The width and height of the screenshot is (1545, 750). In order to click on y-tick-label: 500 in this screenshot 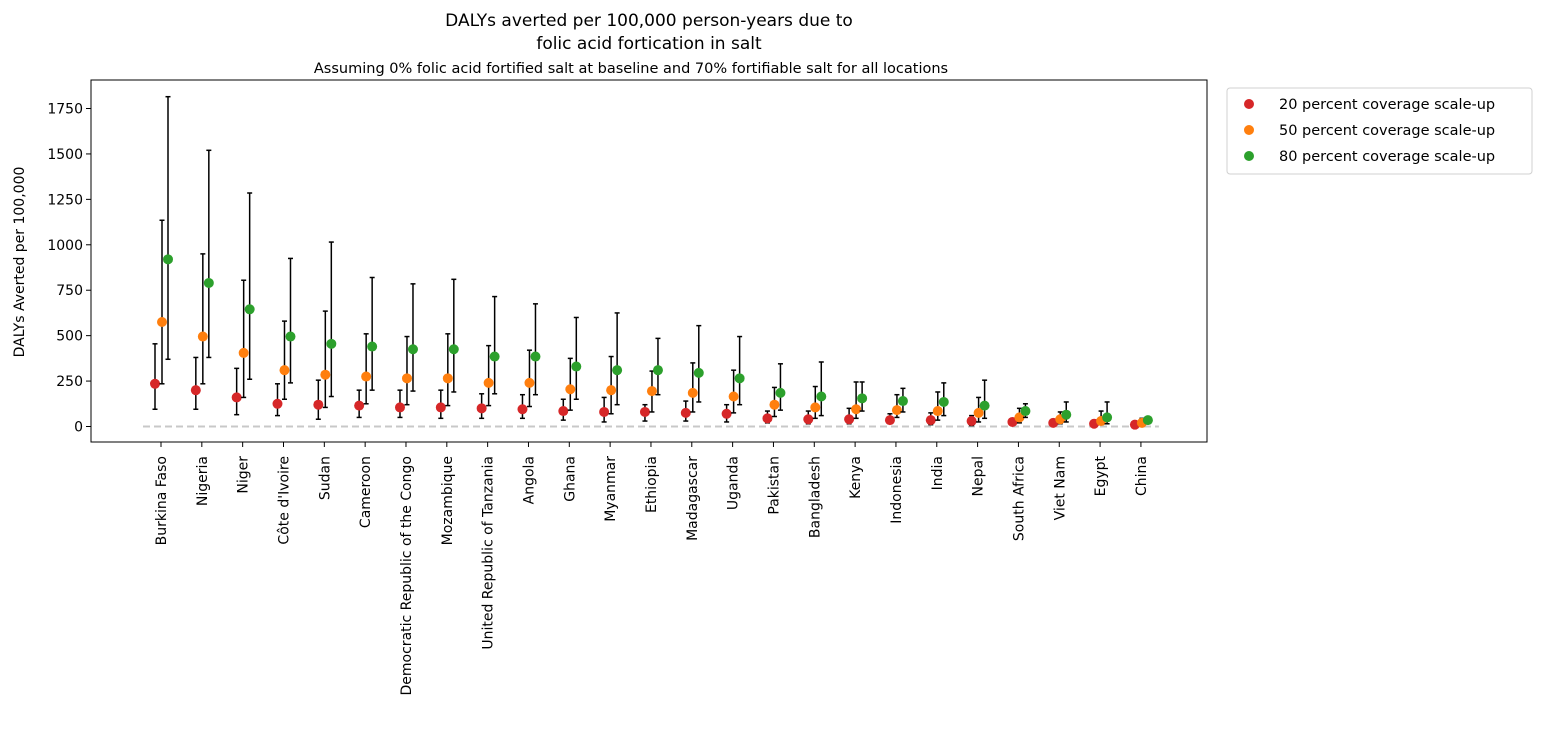, I will do `click(69, 337)`.